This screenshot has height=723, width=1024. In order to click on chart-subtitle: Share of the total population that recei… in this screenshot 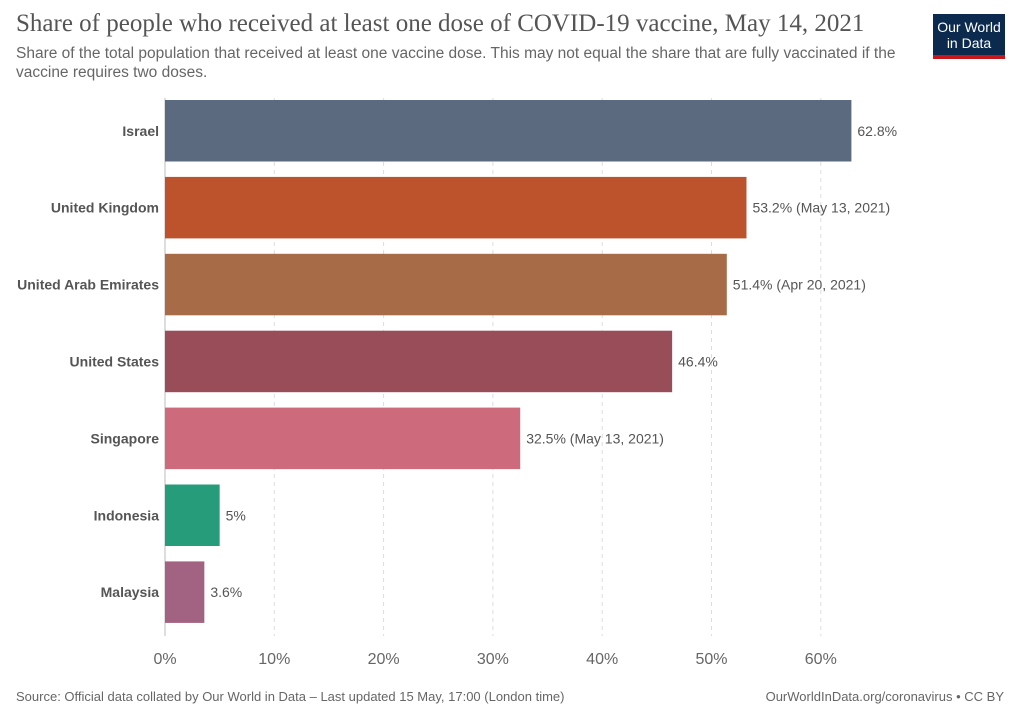, I will do `click(456, 63)`.